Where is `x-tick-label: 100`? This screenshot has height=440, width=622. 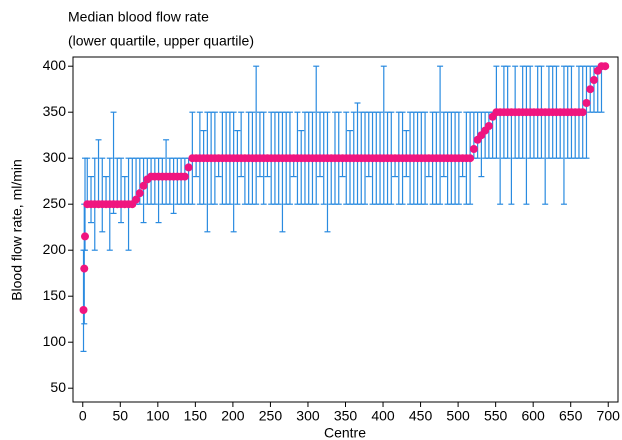
x-tick-label: 100 is located at coordinates (158, 416).